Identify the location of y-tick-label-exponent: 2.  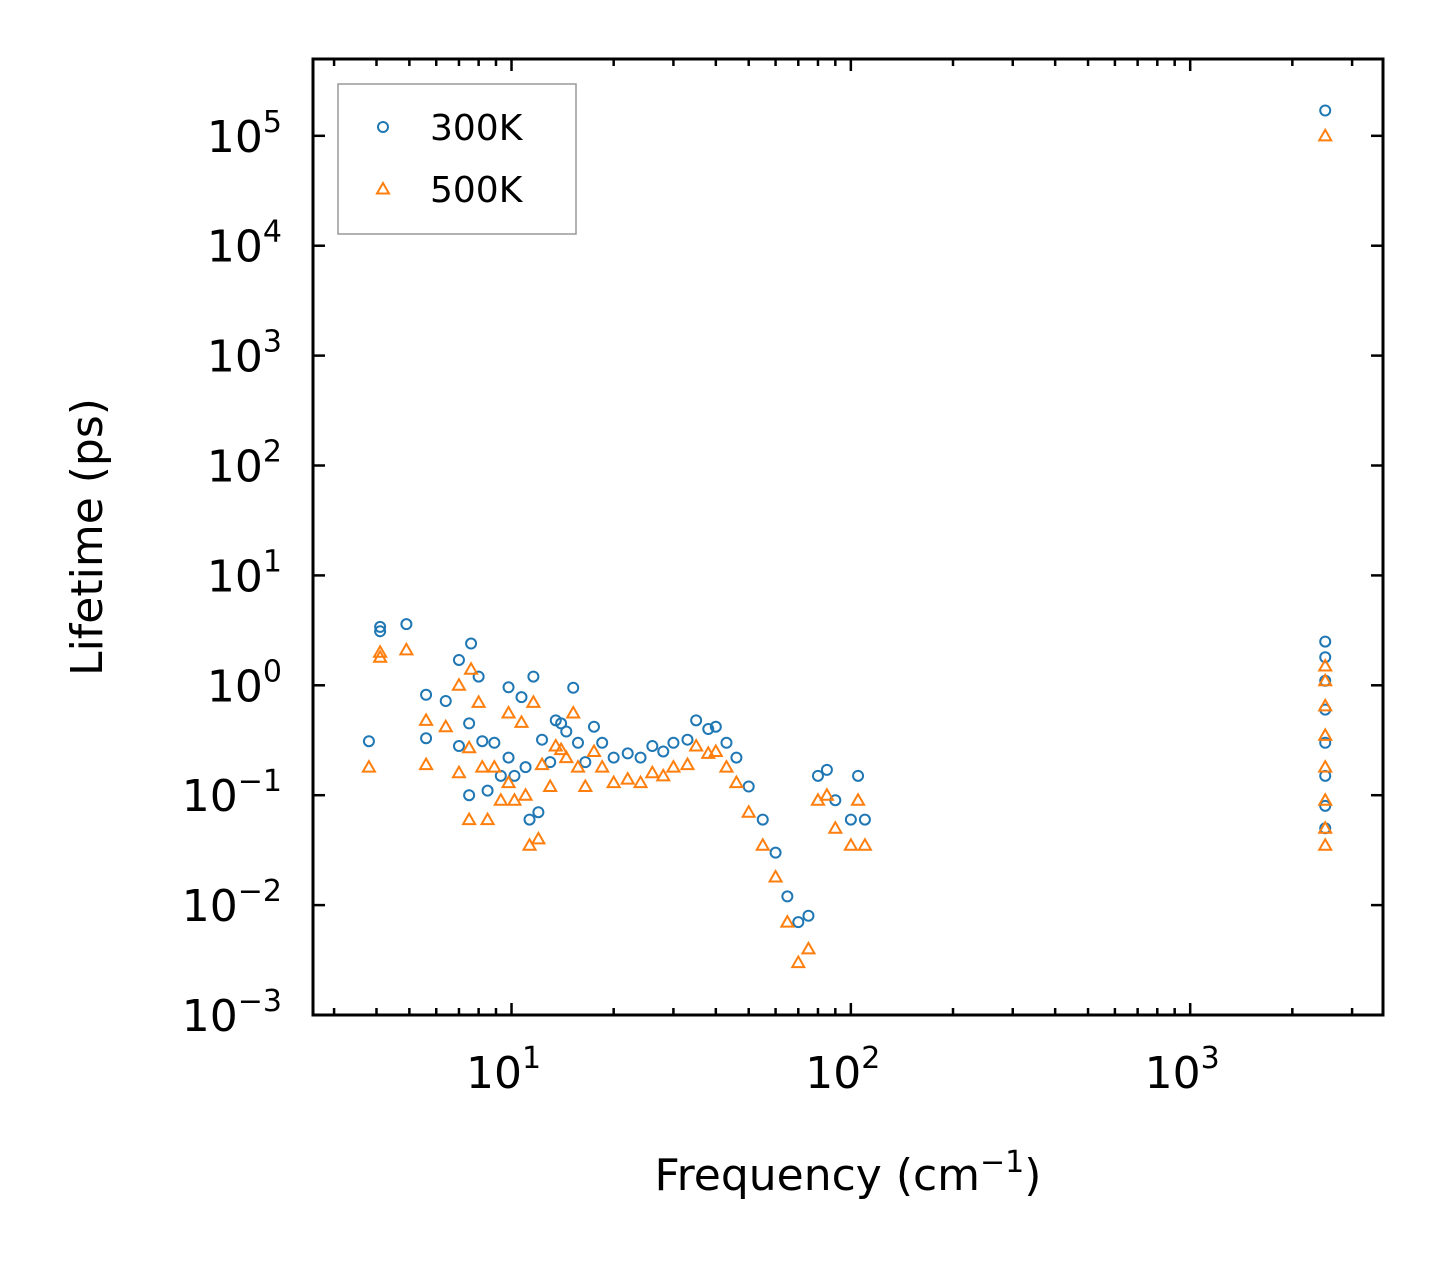
(272, 452).